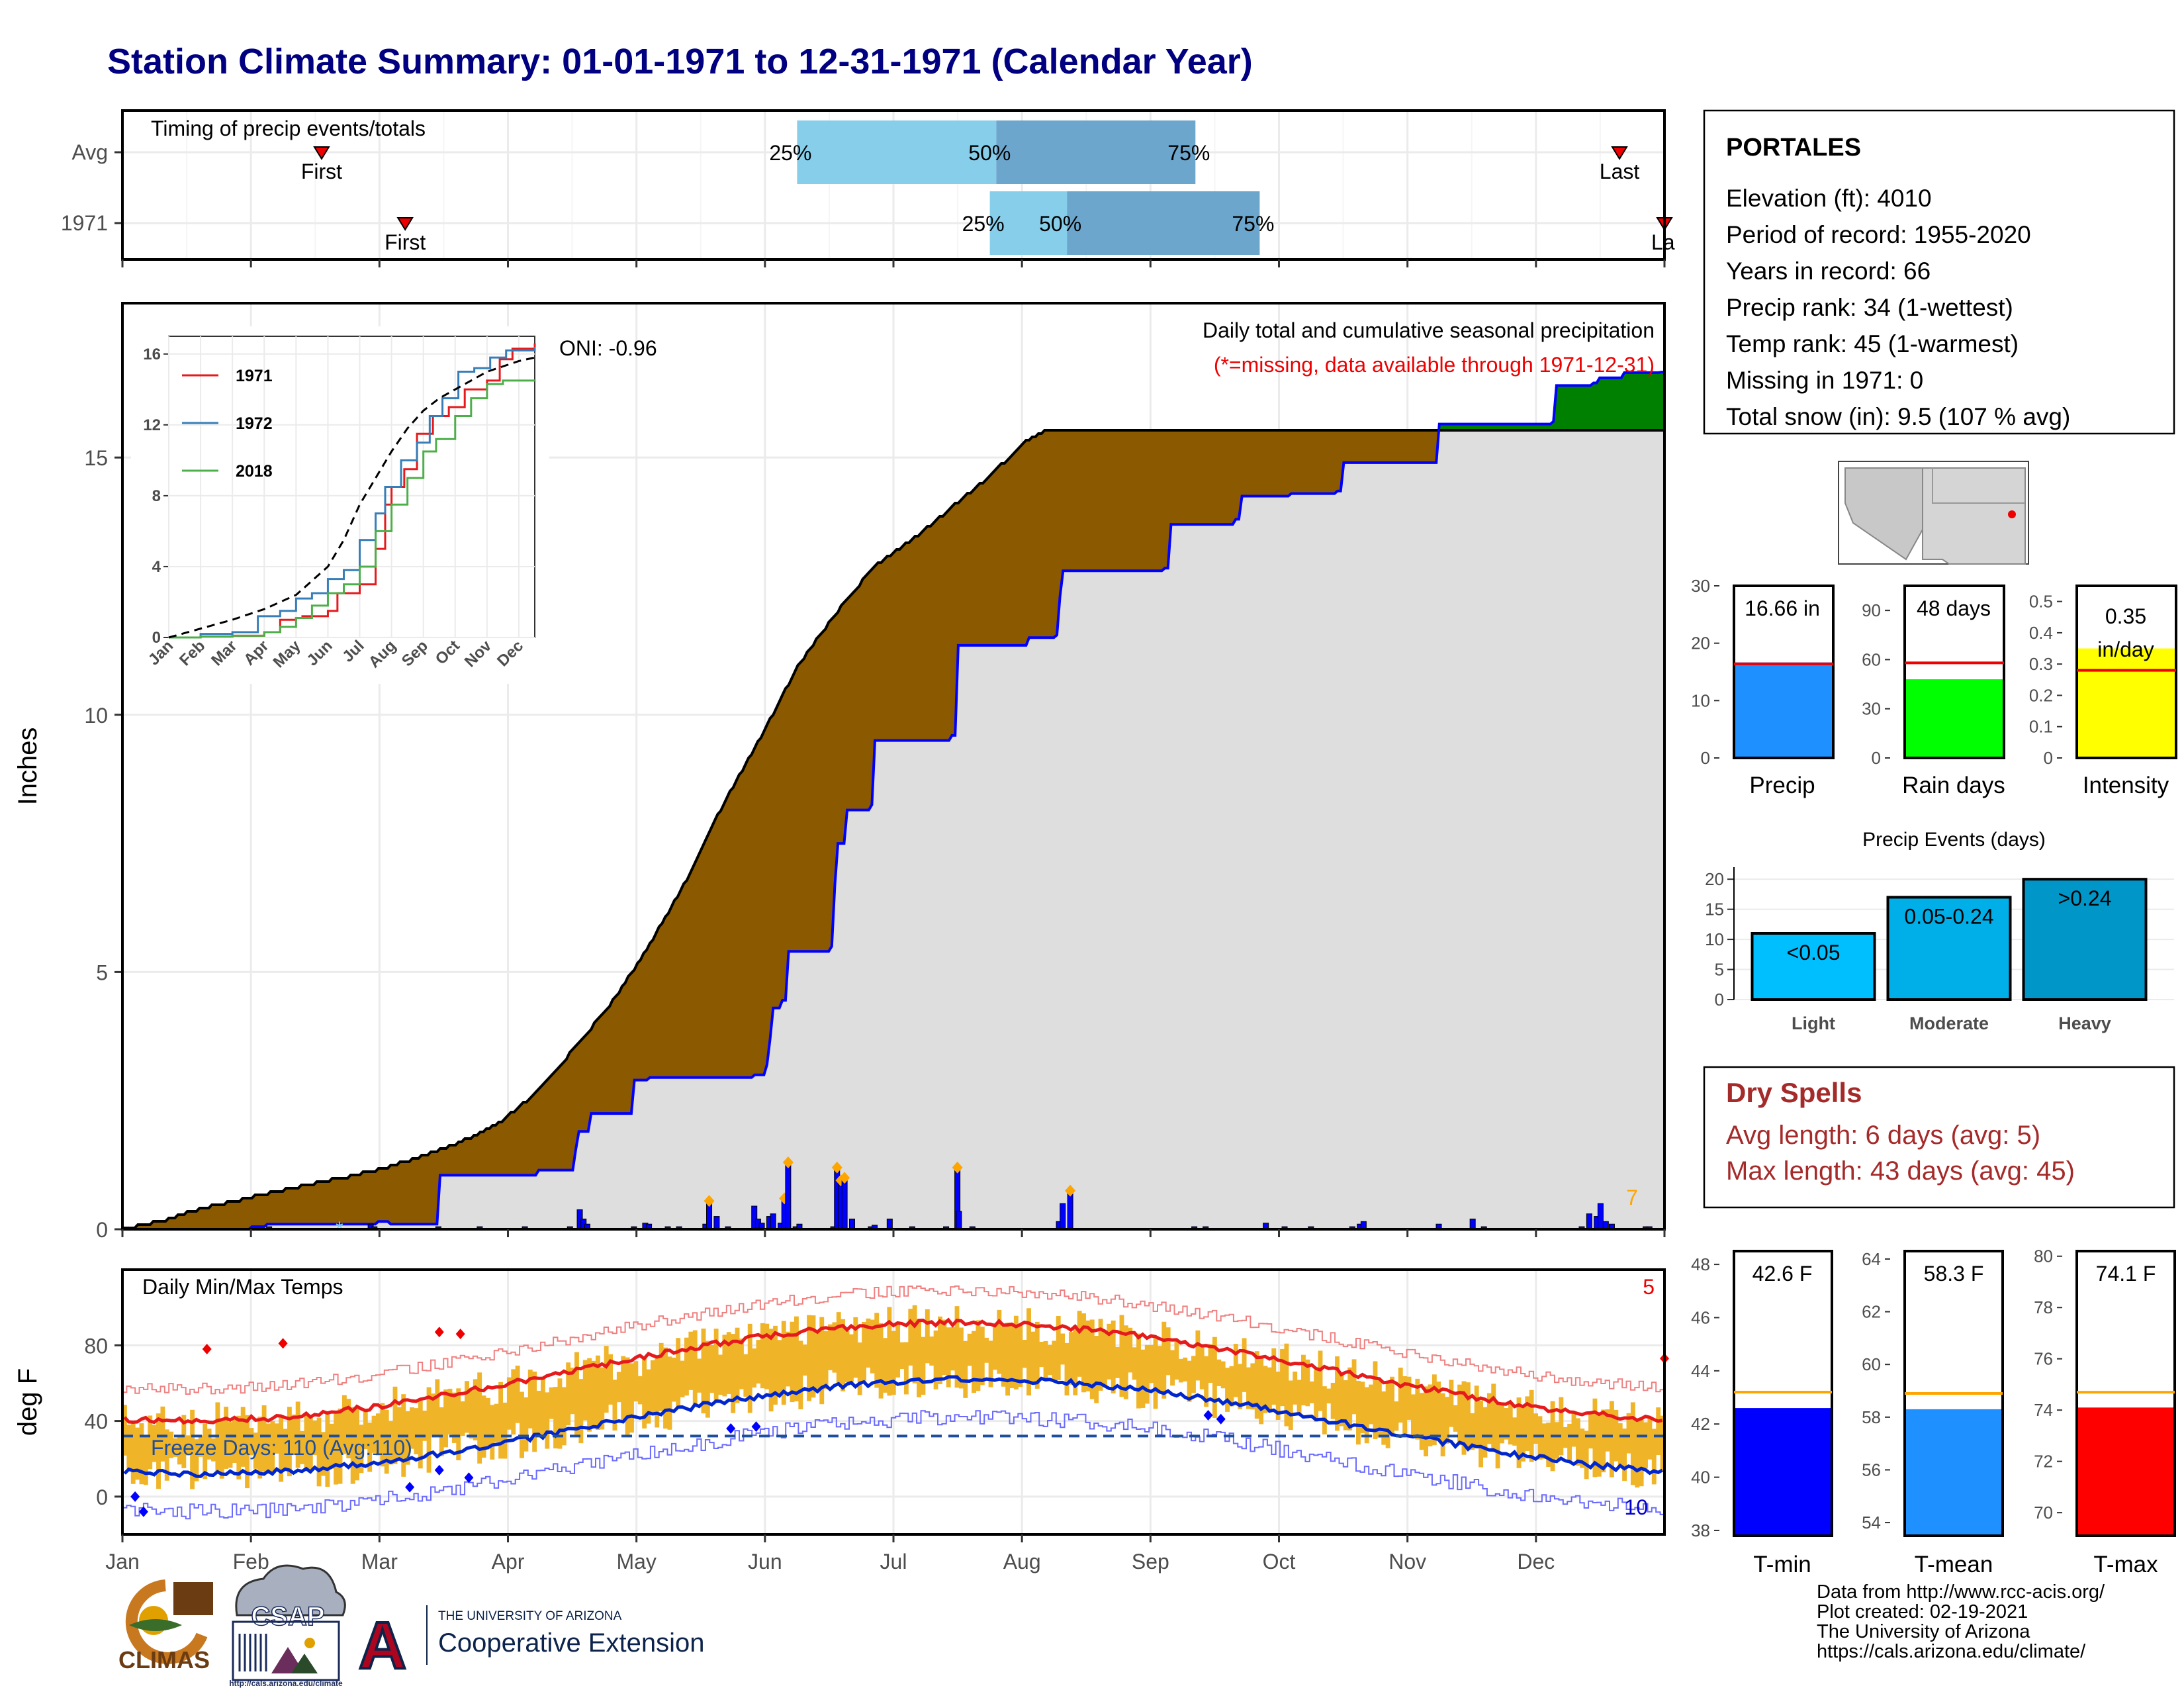  What do you see at coordinates (2043, 1256) in the screenshot?
I see `temp-ytick-label: 80` at bounding box center [2043, 1256].